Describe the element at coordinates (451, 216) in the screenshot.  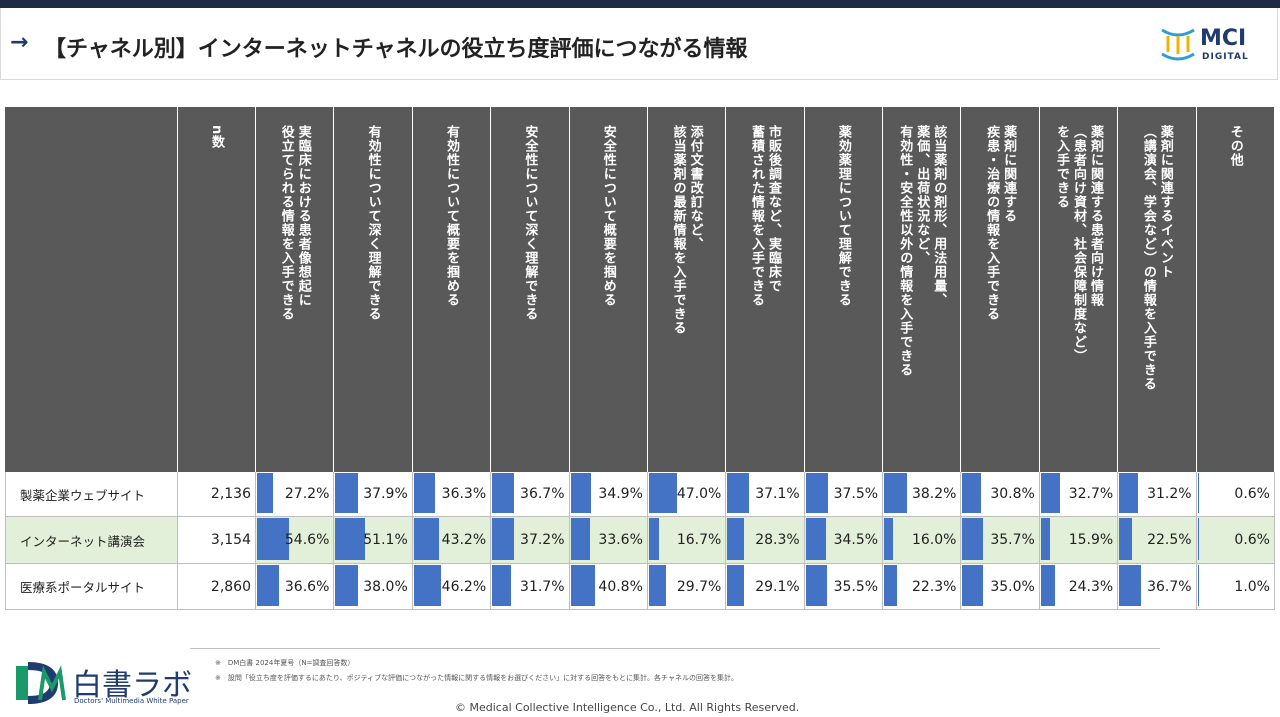
I see `header-text: 有効性について概要を掴める` at that location.